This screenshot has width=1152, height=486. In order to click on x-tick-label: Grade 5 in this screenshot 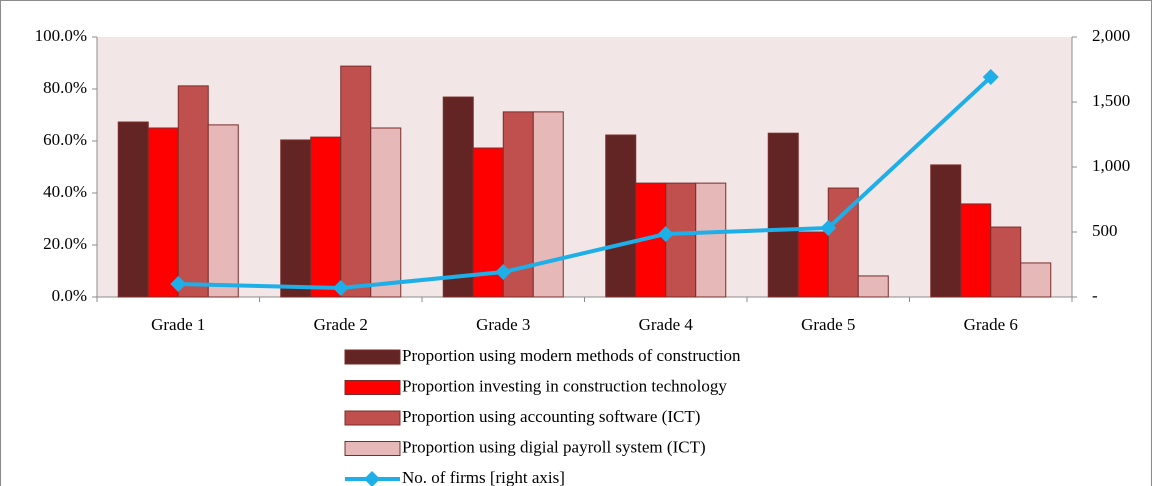, I will do `click(828, 324)`.